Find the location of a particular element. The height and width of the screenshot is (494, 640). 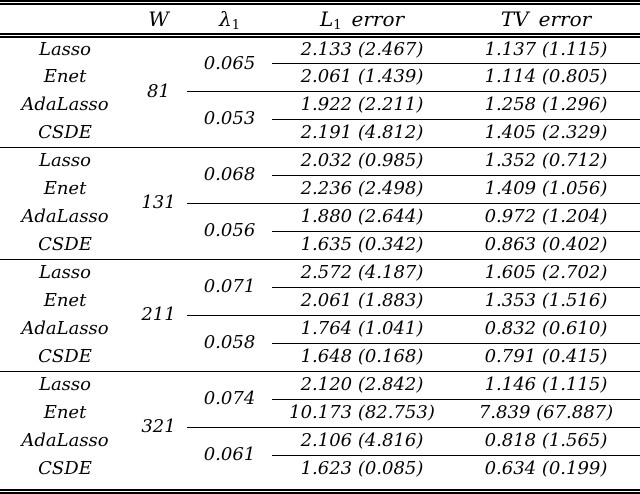

l1-error-cell: 1.922 (2.211) is located at coordinates (362, 105).